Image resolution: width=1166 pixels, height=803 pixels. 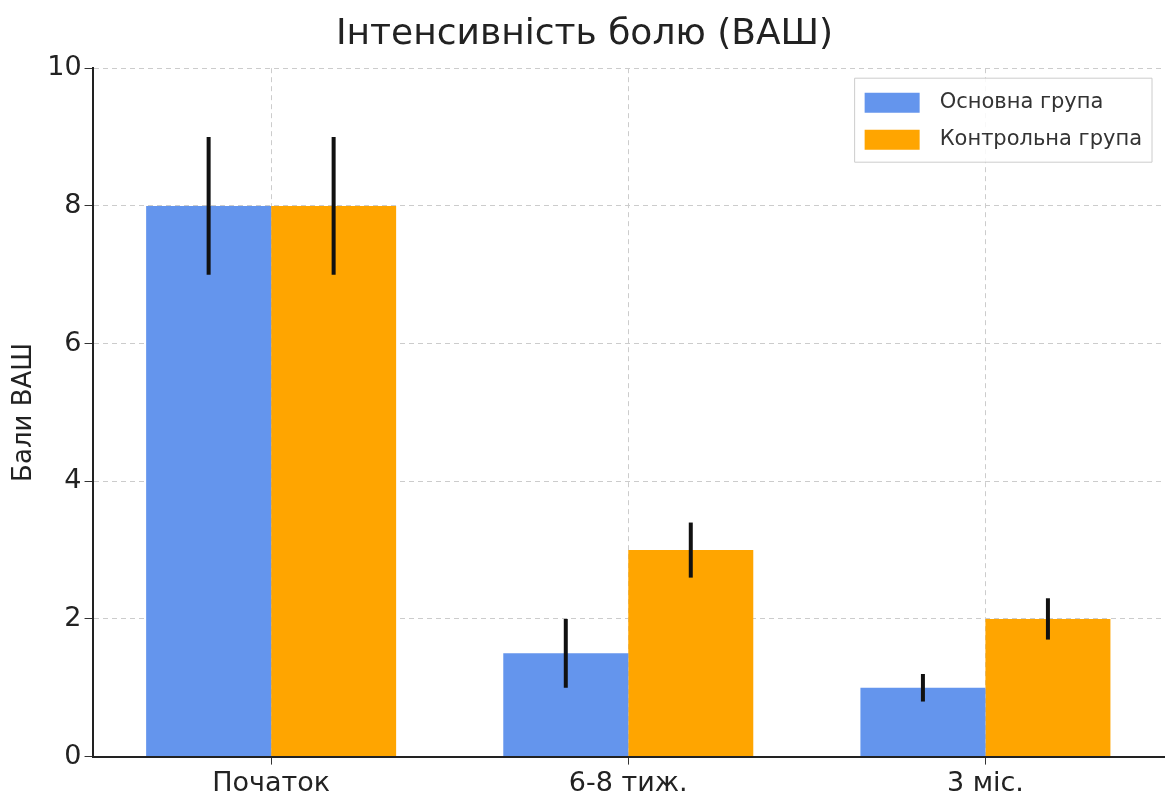 What do you see at coordinates (73, 616) in the screenshot?
I see `y-tick-label: 2` at bounding box center [73, 616].